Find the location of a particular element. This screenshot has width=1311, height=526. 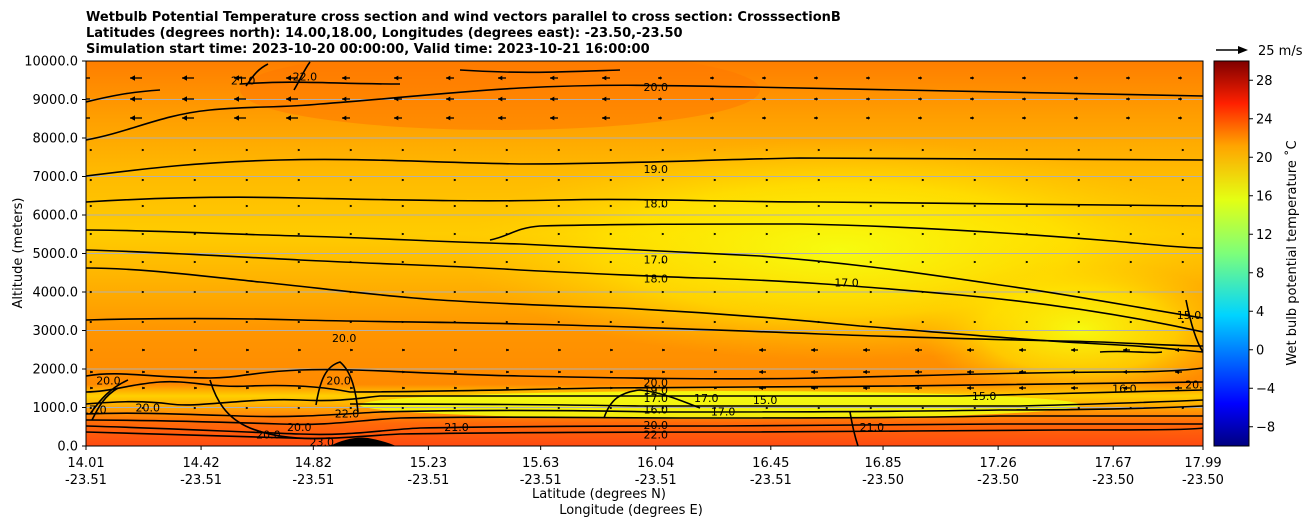

contour-label: 21.0 is located at coordinates (456, 427).